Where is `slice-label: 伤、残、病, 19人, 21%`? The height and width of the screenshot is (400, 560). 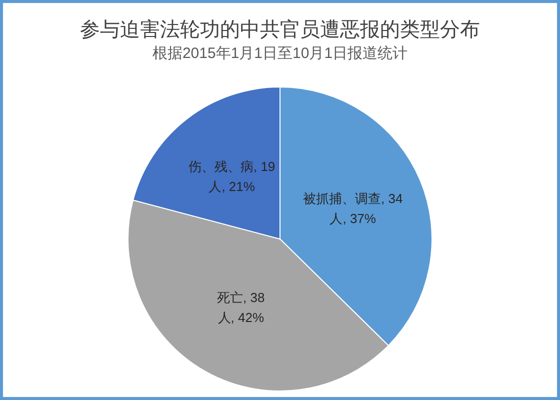
slice-label: 伤、残、病, 19人, 21% is located at coordinates (232, 176).